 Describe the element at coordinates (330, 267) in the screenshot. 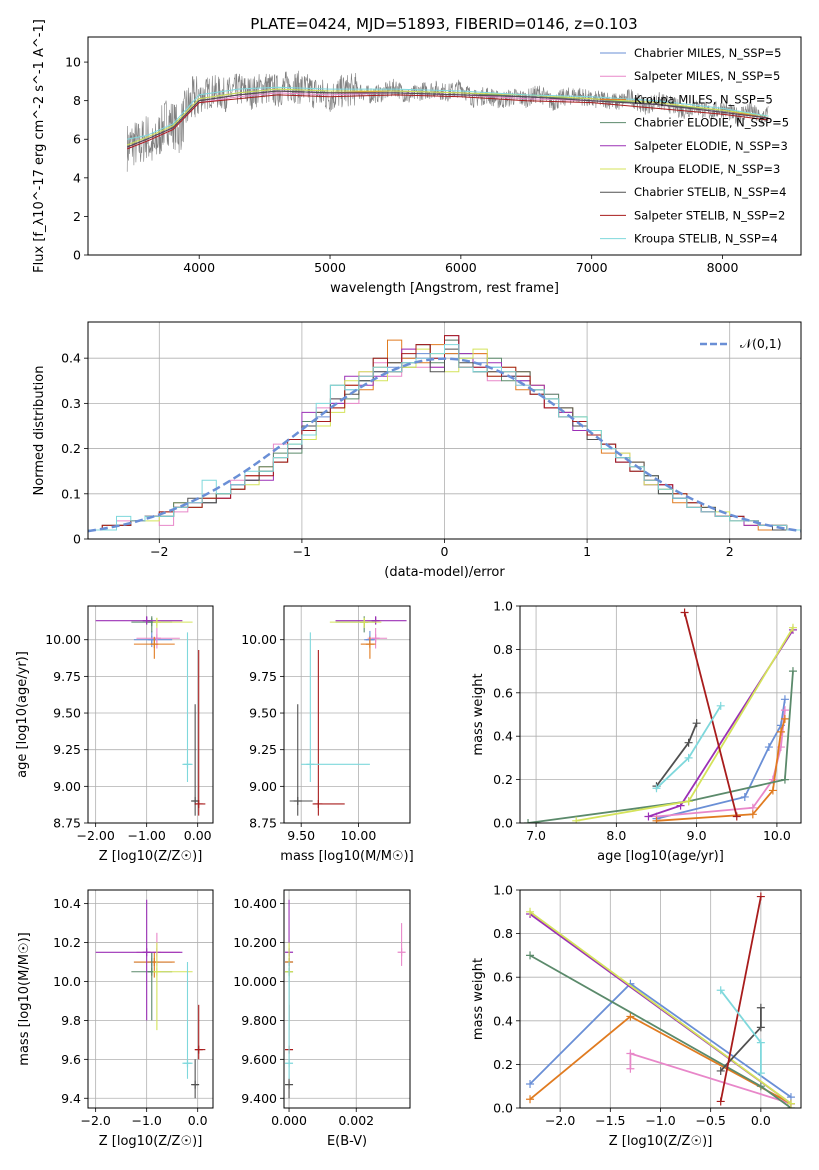

I see `x-tick-label: 5000` at that location.